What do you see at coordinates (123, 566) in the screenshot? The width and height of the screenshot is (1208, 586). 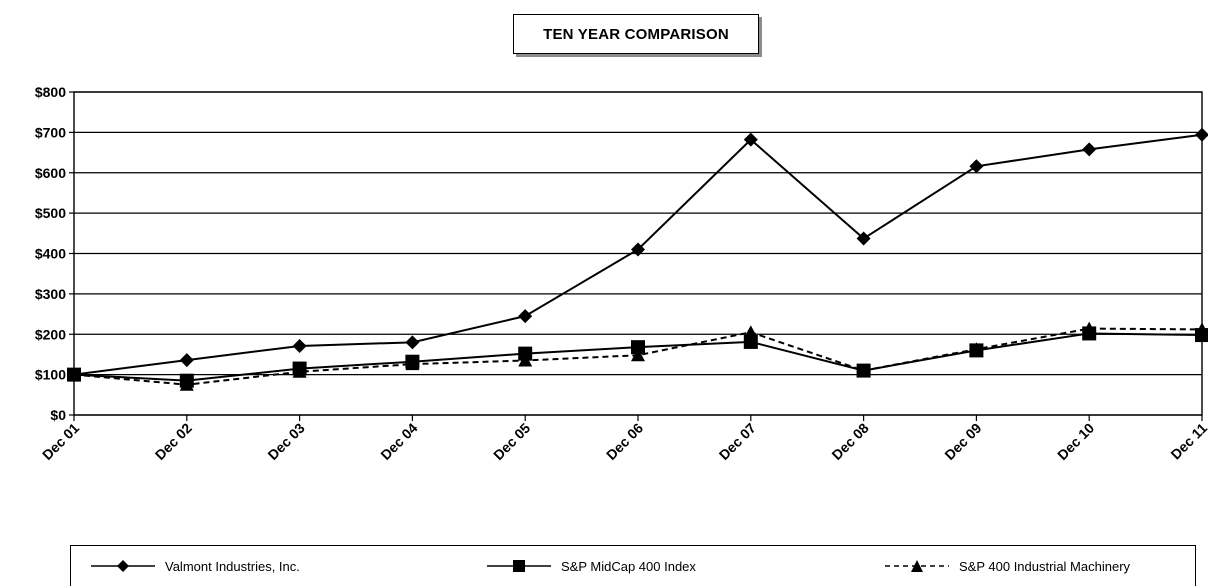 I see `legend-swatch-diamond` at bounding box center [123, 566].